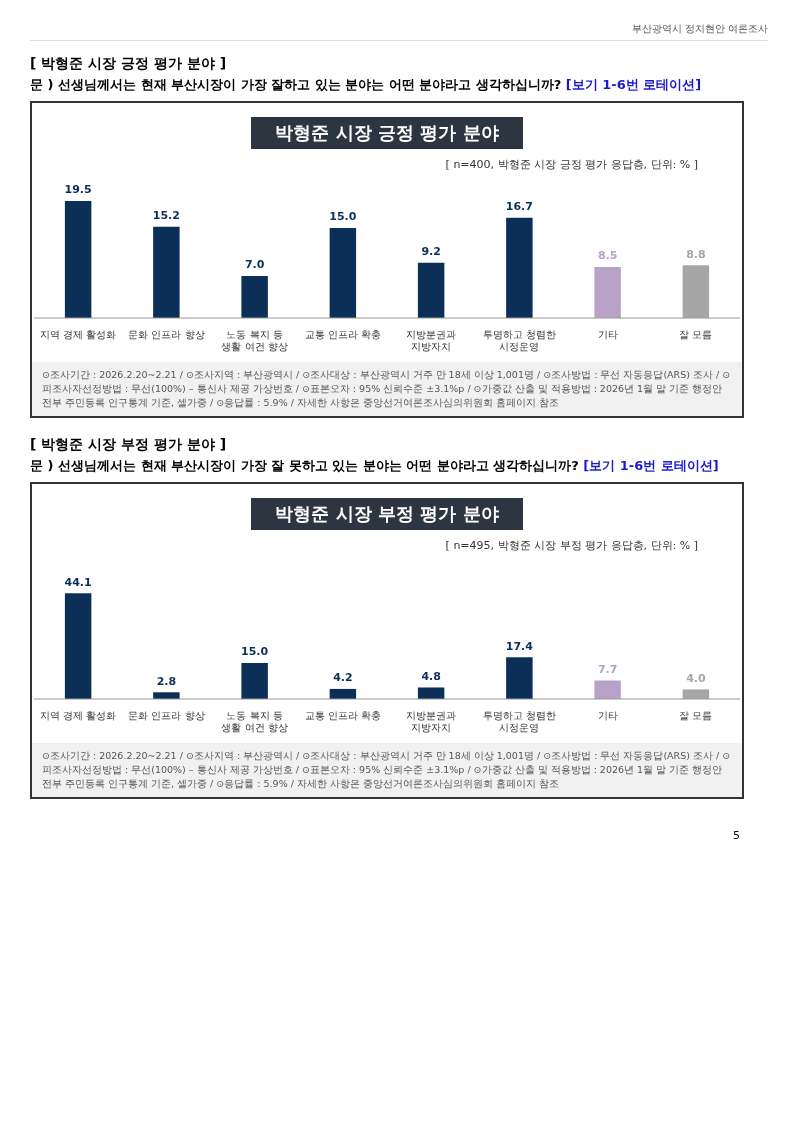  I want to click on text: [ 박형준 시장 긍정 평가 분야 ], so click(129, 64).